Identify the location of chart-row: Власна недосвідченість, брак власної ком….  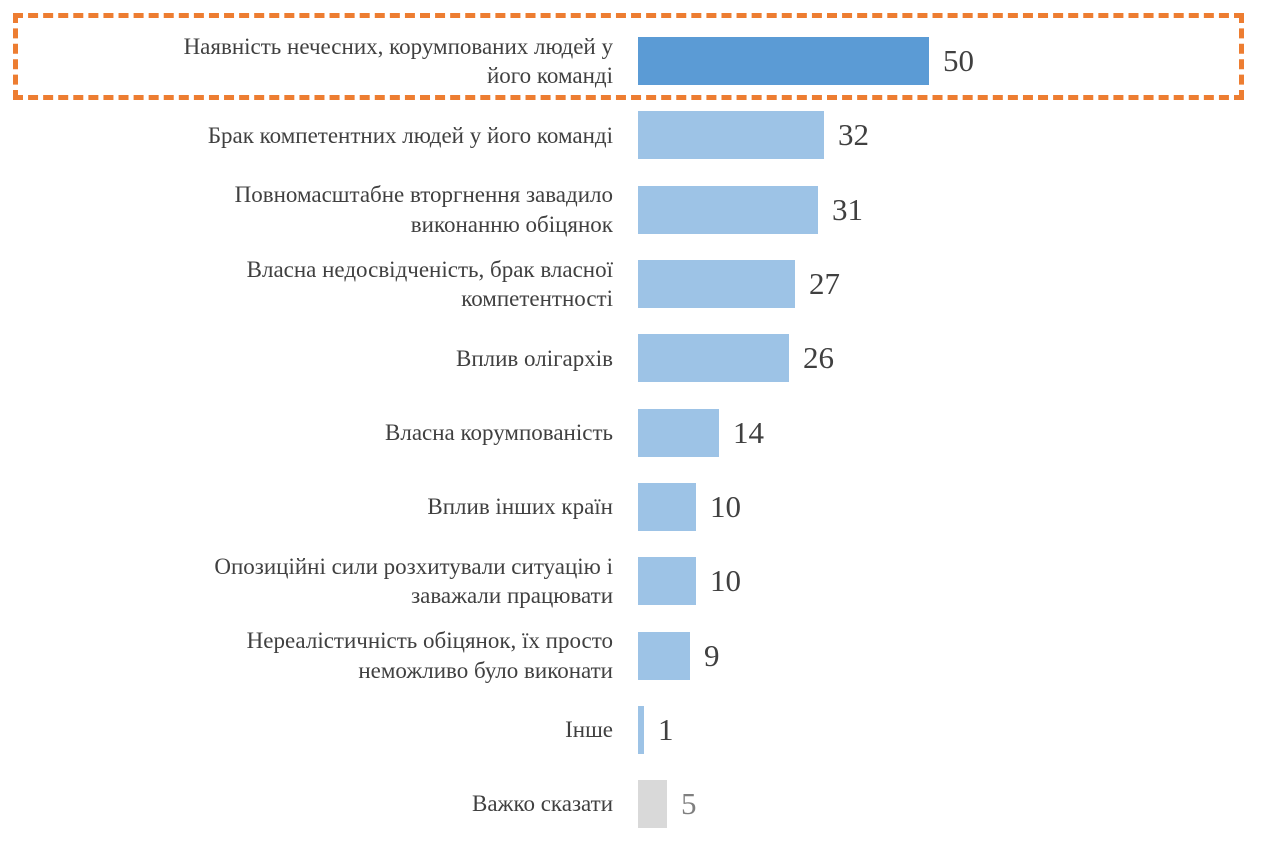
(631, 284).